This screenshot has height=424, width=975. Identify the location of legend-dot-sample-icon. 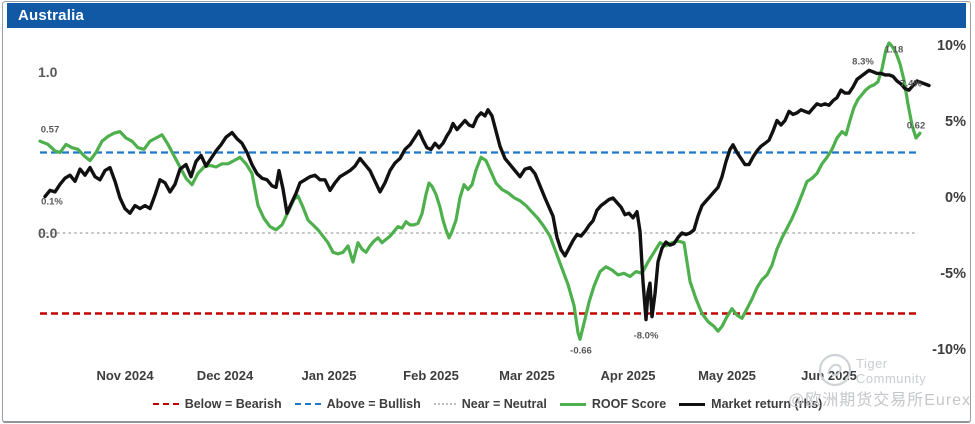
(444, 404).